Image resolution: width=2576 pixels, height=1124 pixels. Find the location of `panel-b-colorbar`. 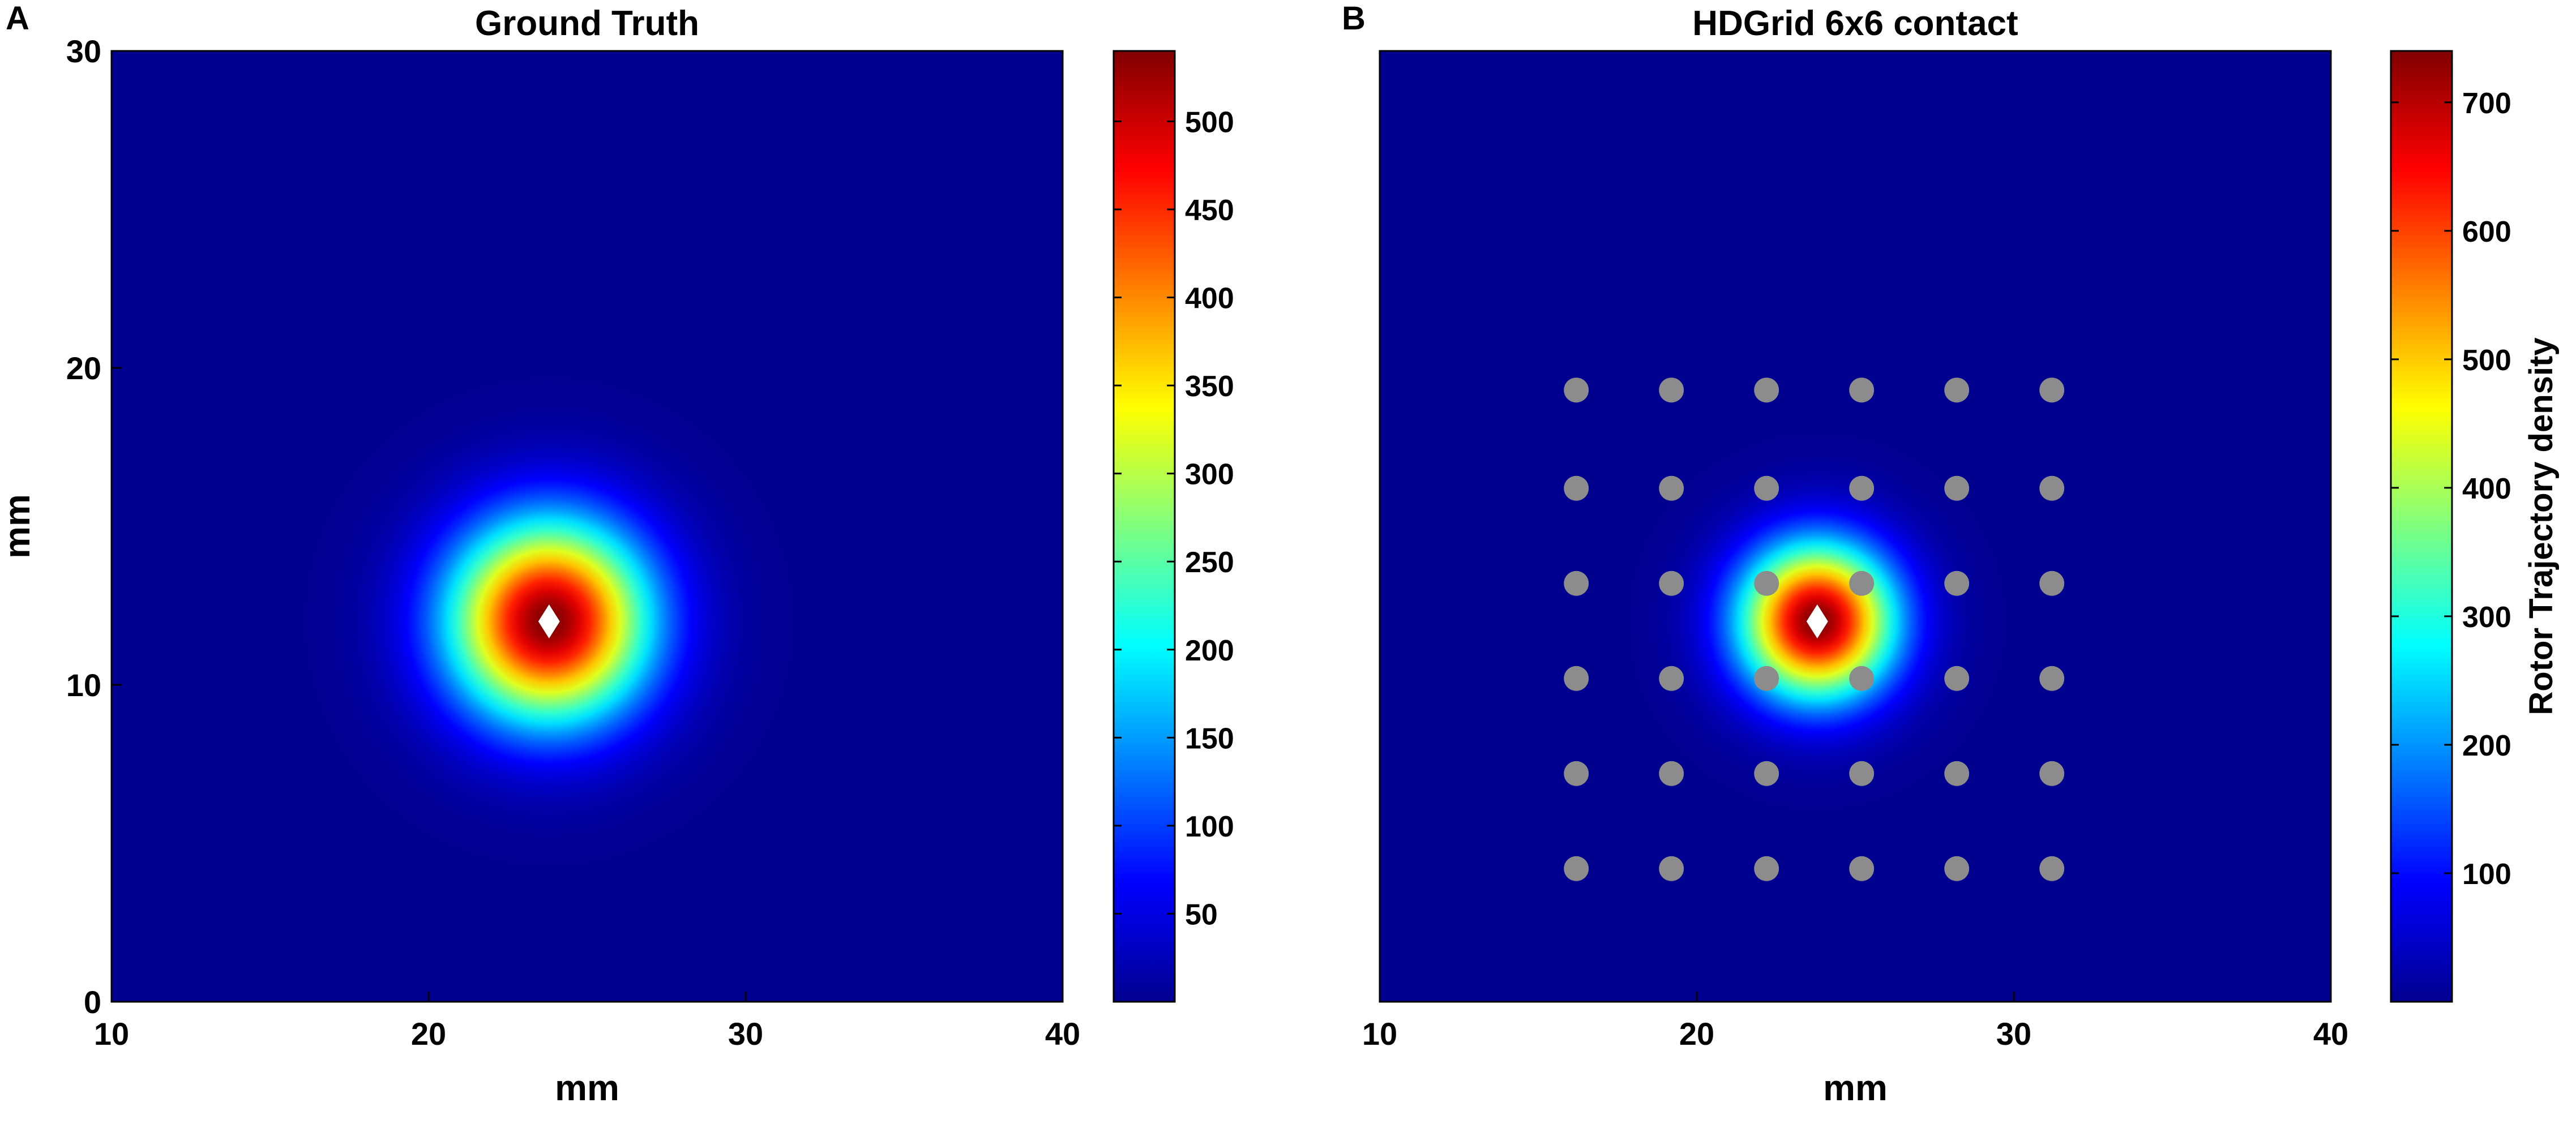

panel-b-colorbar is located at coordinates (2421, 526).